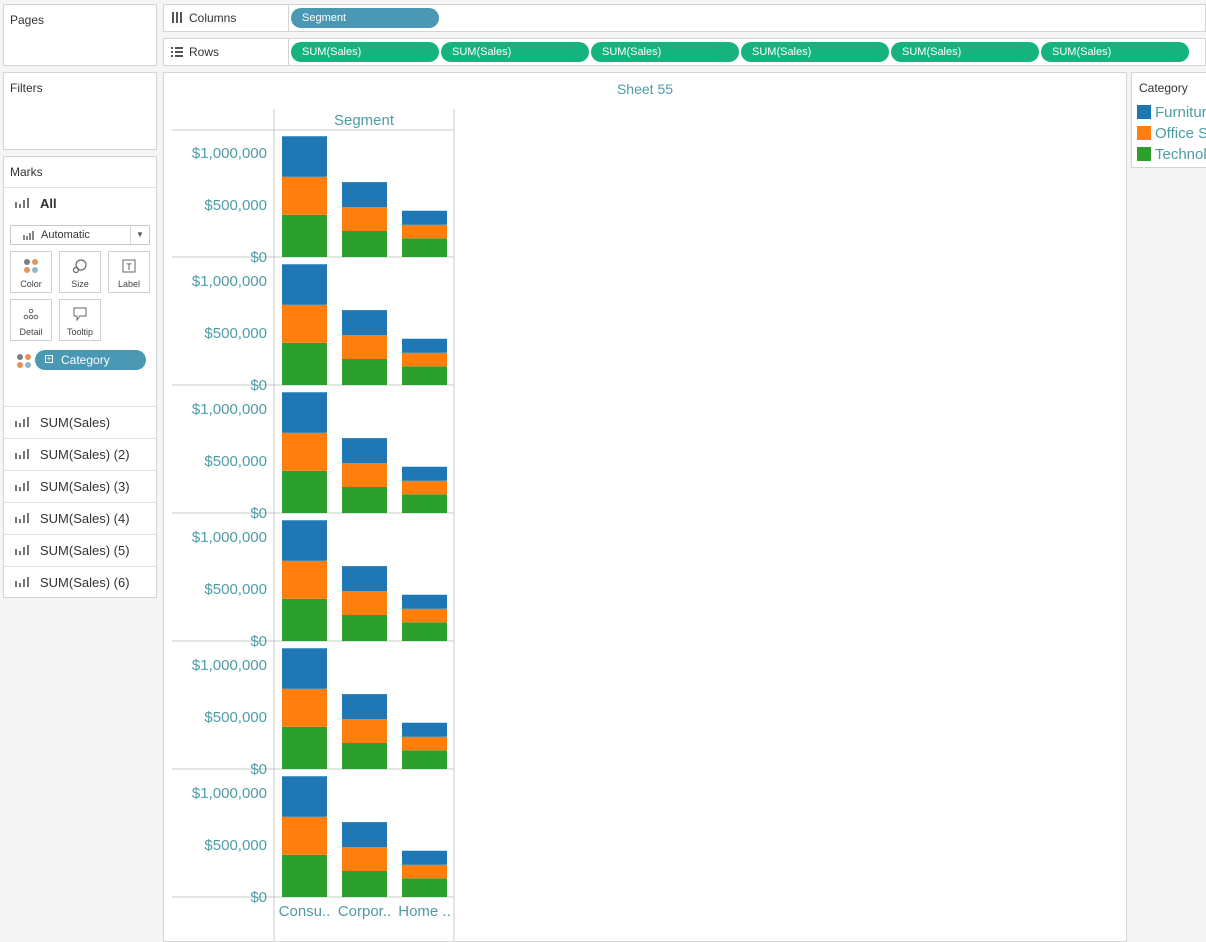 This screenshot has height=942, width=1206. What do you see at coordinates (129, 268) in the screenshot?
I see `label-icon: T` at bounding box center [129, 268].